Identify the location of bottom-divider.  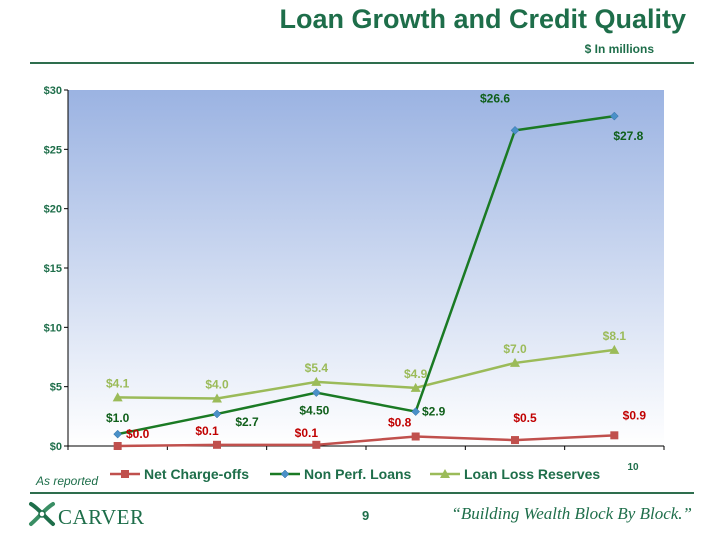
(362, 493).